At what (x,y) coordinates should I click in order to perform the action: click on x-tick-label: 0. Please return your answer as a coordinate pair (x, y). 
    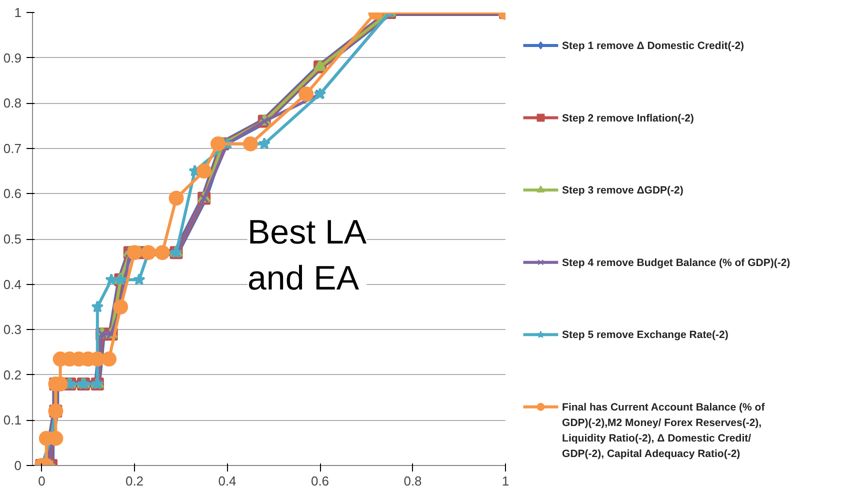
    Looking at the image, I should click on (42, 481).